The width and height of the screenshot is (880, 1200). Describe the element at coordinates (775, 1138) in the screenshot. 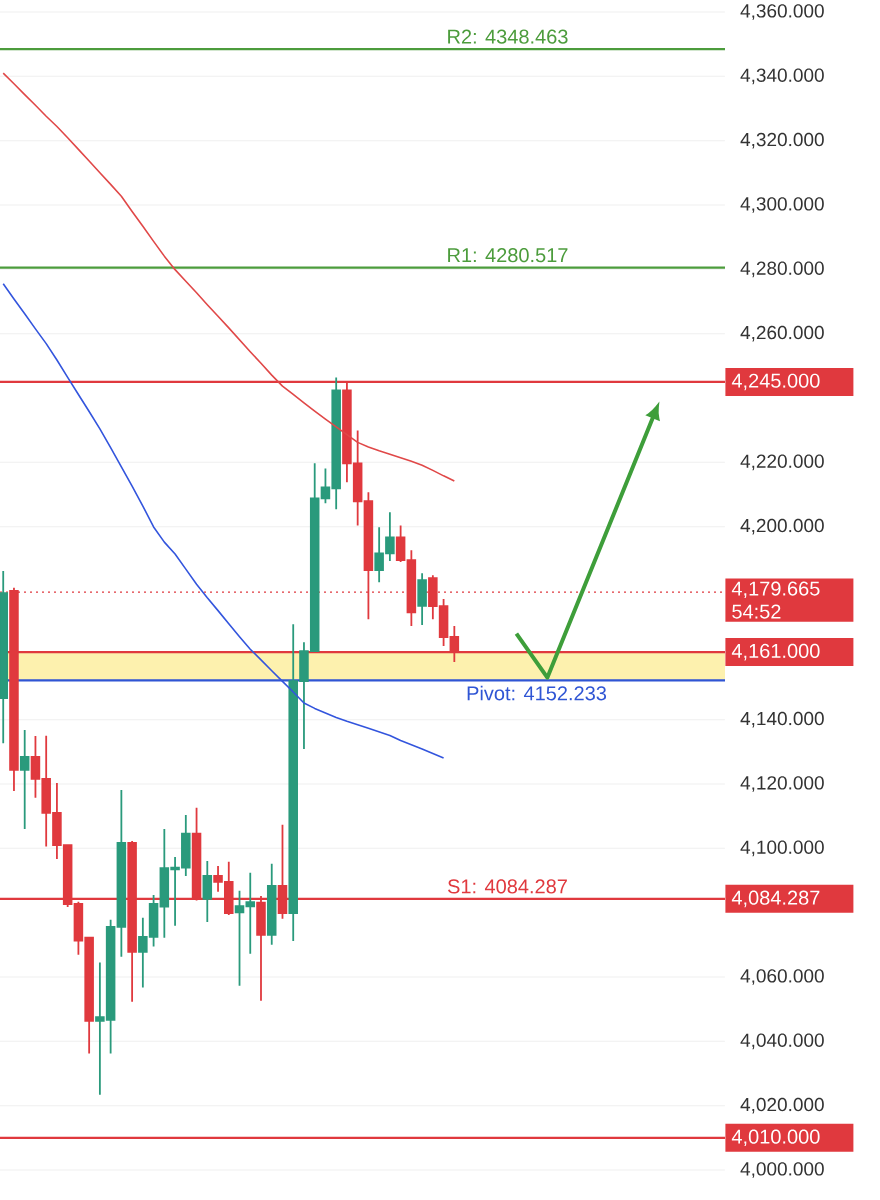

I see `ref-line-label: 4,010.000` at that location.